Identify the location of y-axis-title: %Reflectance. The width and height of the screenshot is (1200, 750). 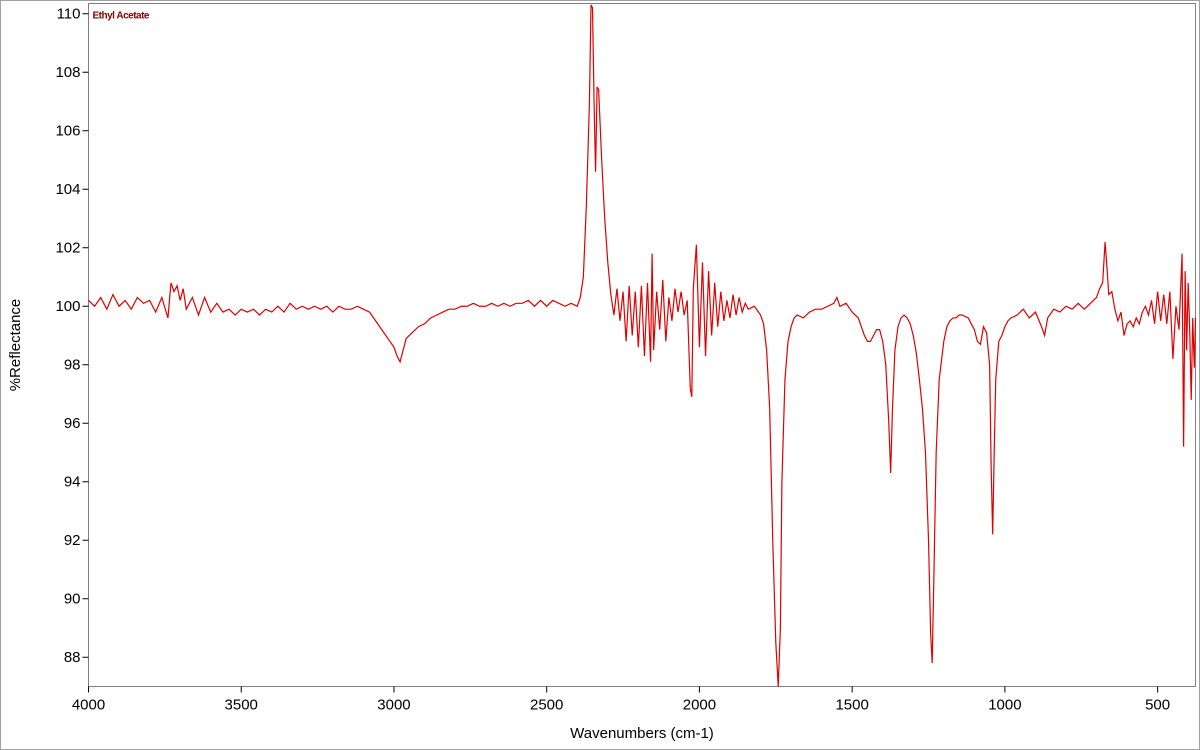
(15, 345).